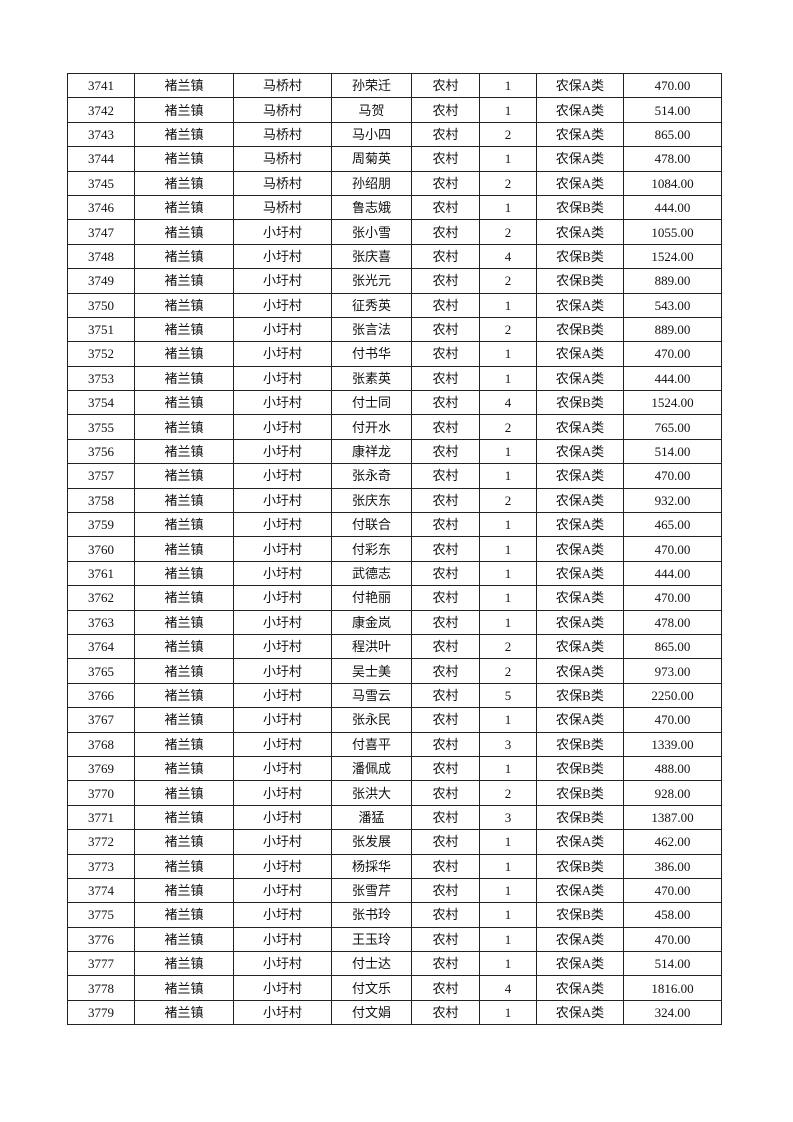  I want to click on cell-serial-number: 3752, so click(101, 354).